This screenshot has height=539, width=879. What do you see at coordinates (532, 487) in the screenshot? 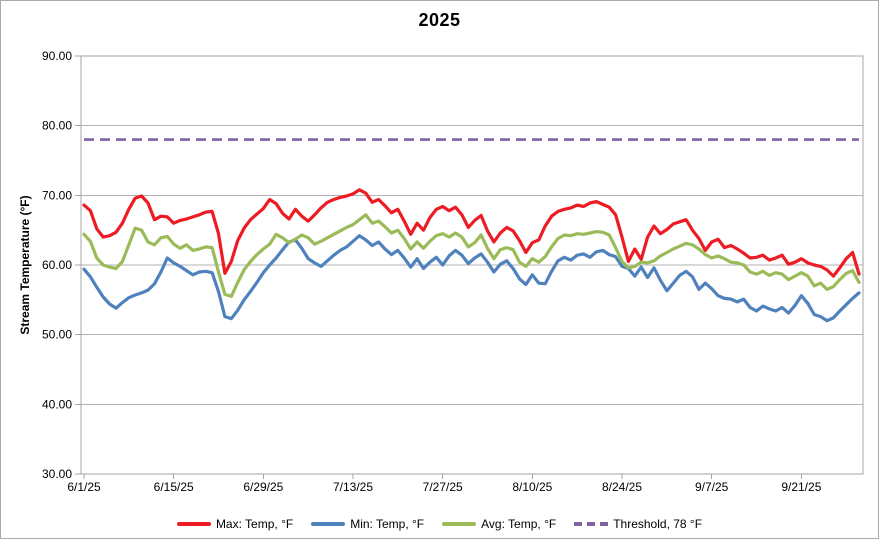
I see `x-tick-label: 8/10/25` at bounding box center [532, 487].